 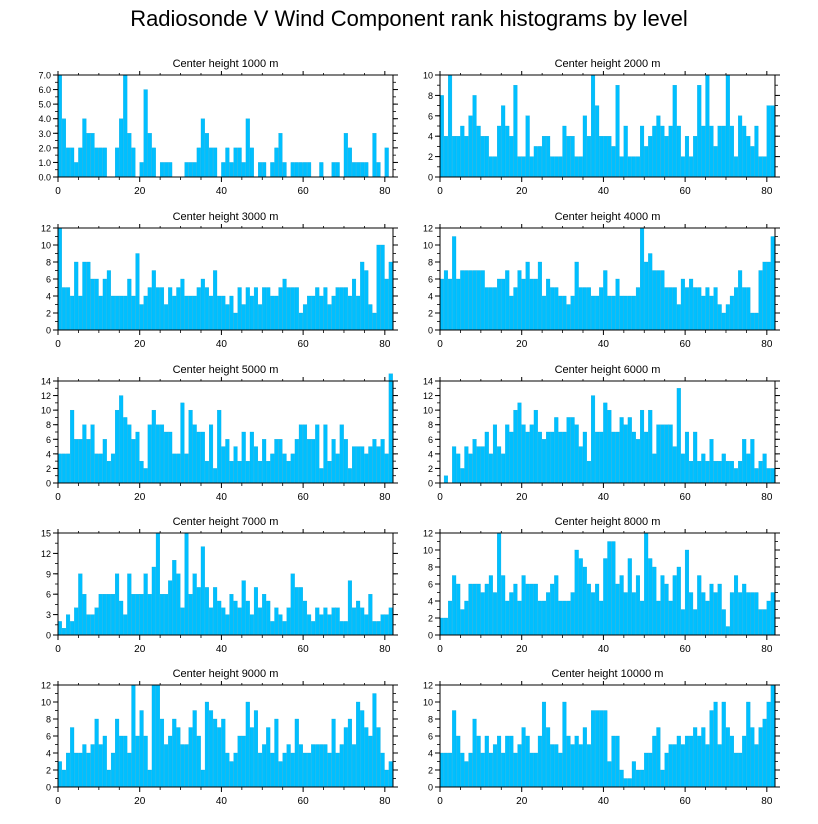 I want to click on y-tick-label: 10, so click(x=46, y=411).